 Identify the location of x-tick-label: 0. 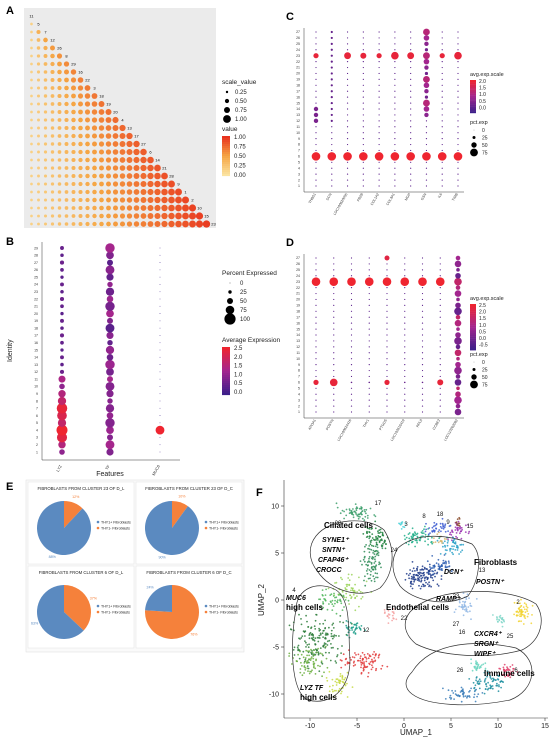
(404, 726).